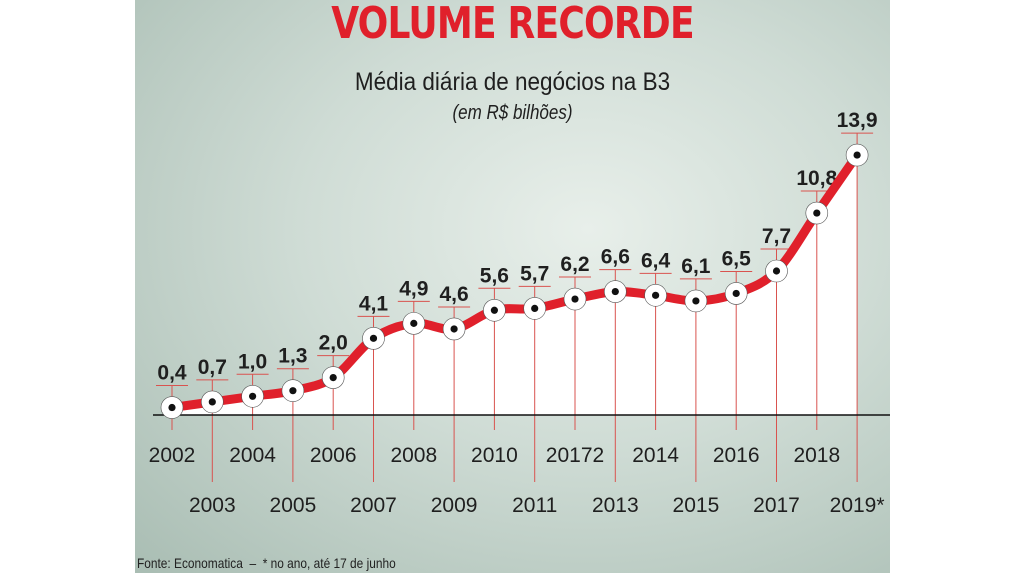 Image resolution: width=1024 pixels, height=573 pixels. Describe the element at coordinates (494, 275) in the screenshot. I see `data-label: 5,6` at that location.